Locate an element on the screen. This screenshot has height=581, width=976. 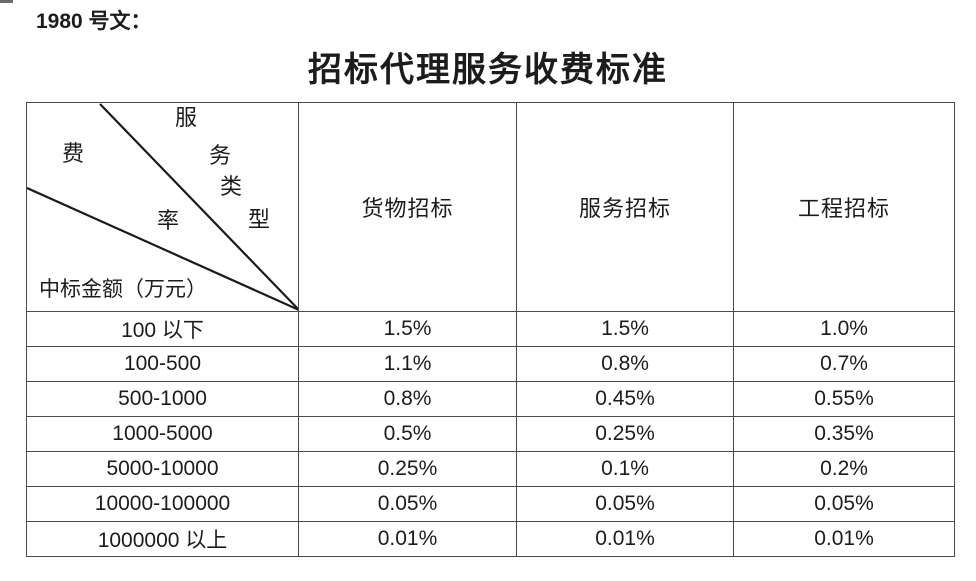
column-header-works: 工程招标 is located at coordinates (843, 207).